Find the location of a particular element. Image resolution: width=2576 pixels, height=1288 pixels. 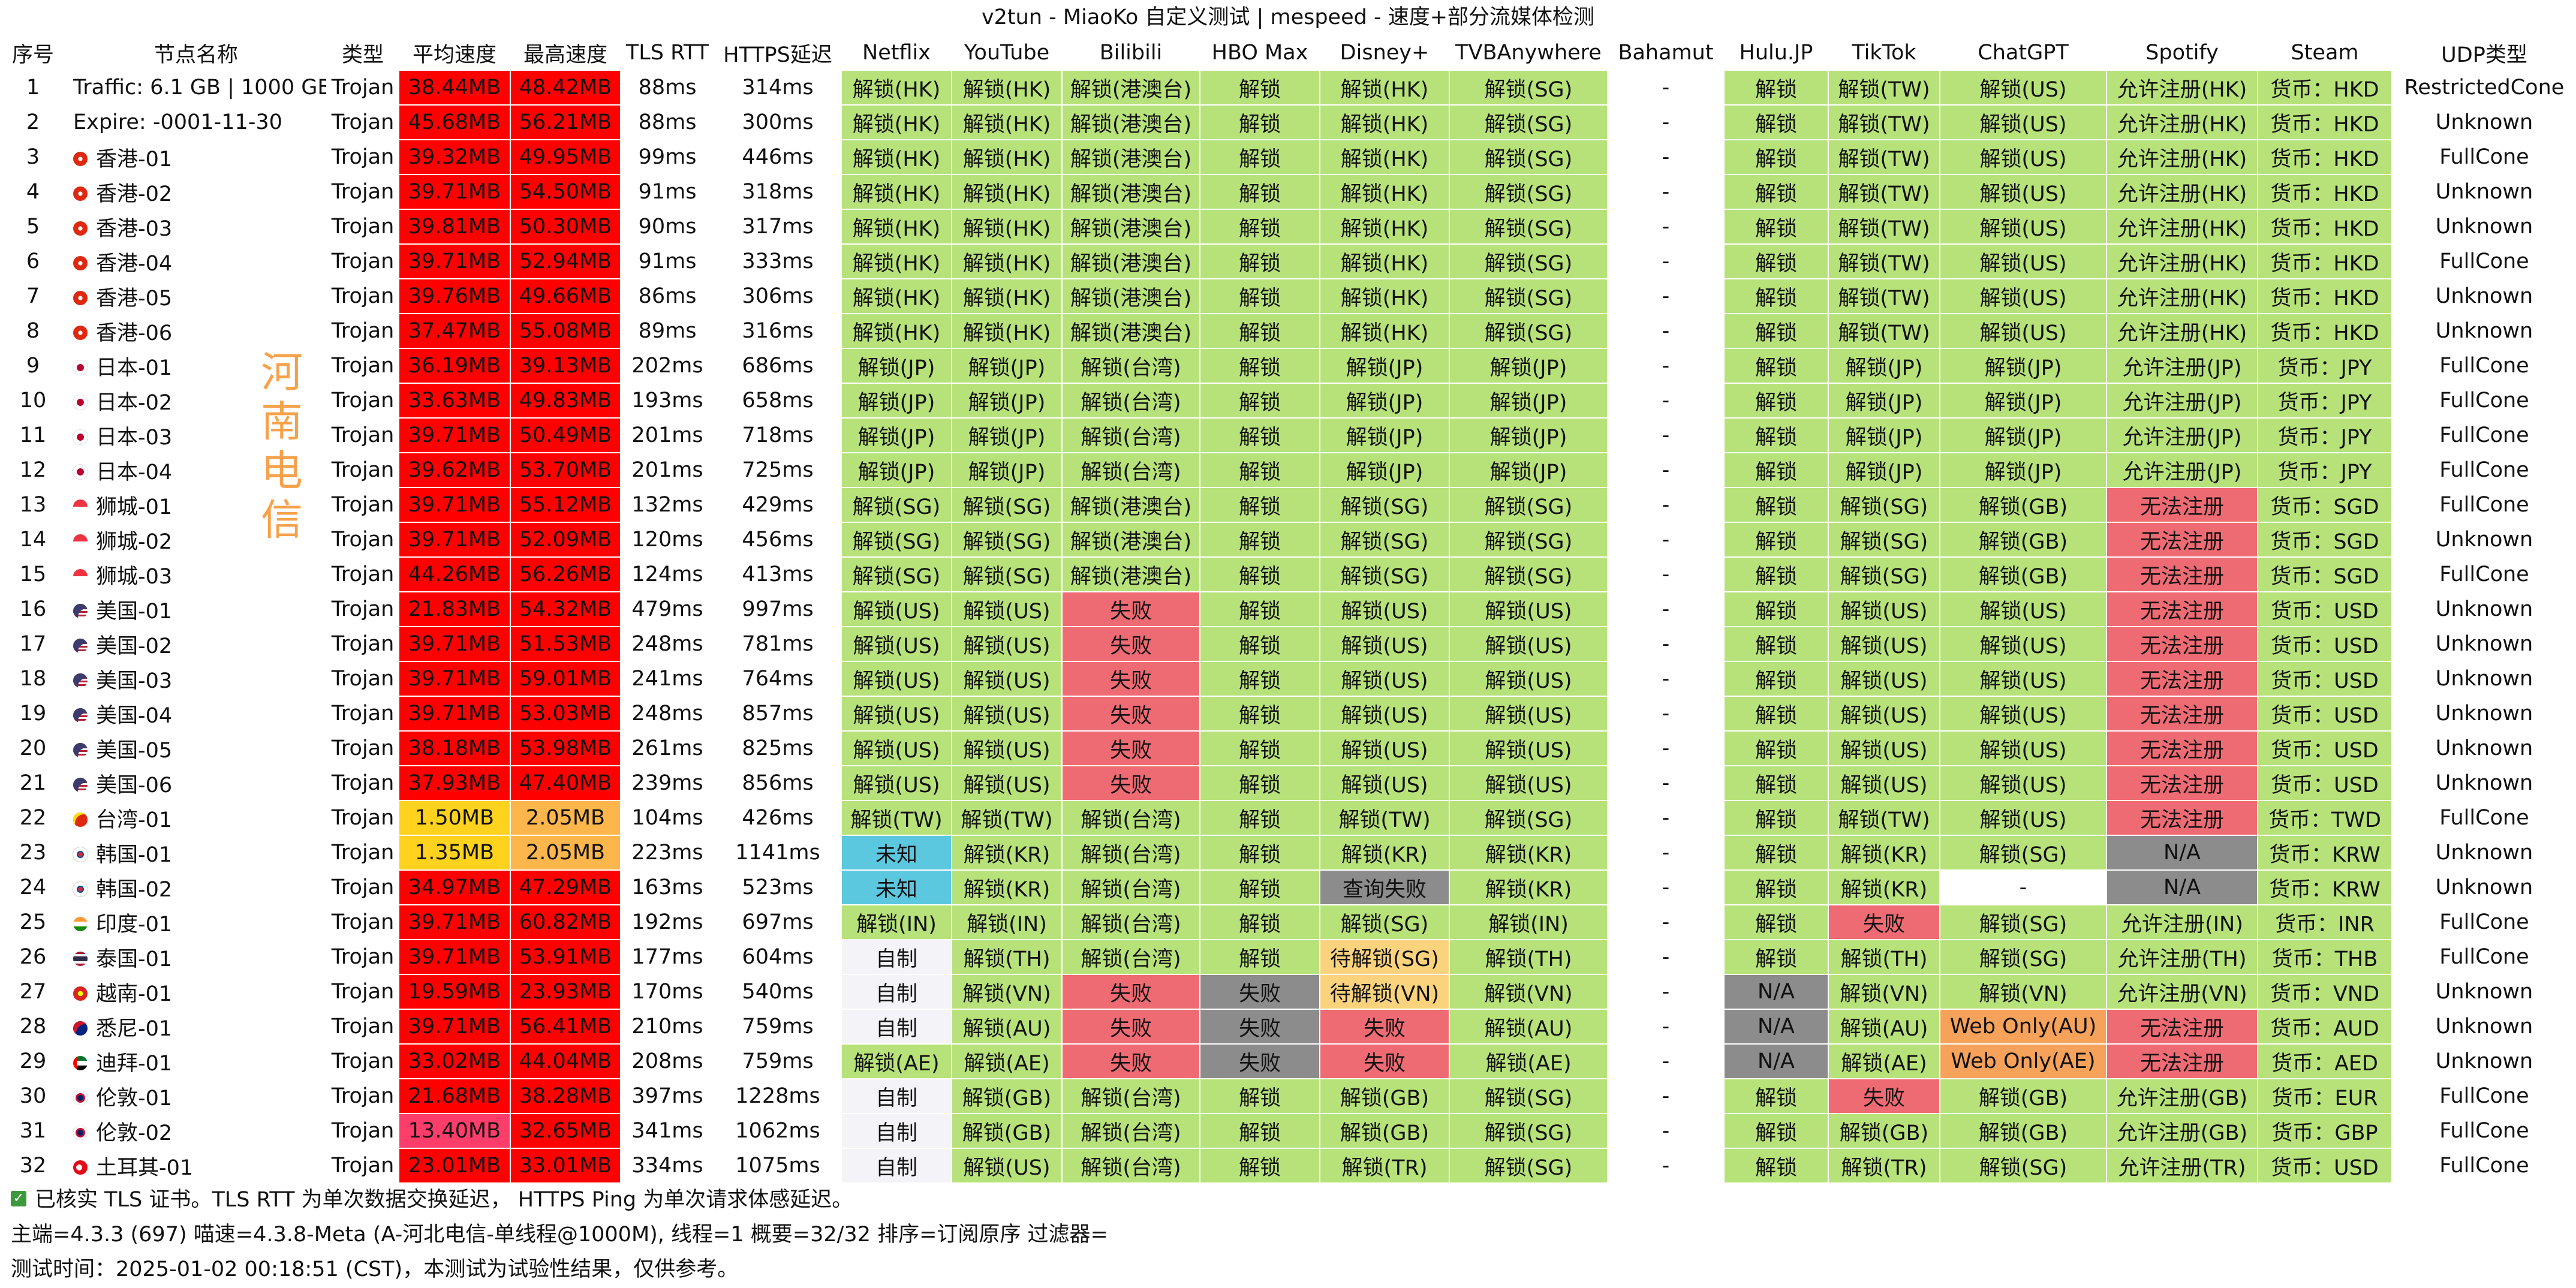

avg-speed: 39.71MB is located at coordinates (455, 261).